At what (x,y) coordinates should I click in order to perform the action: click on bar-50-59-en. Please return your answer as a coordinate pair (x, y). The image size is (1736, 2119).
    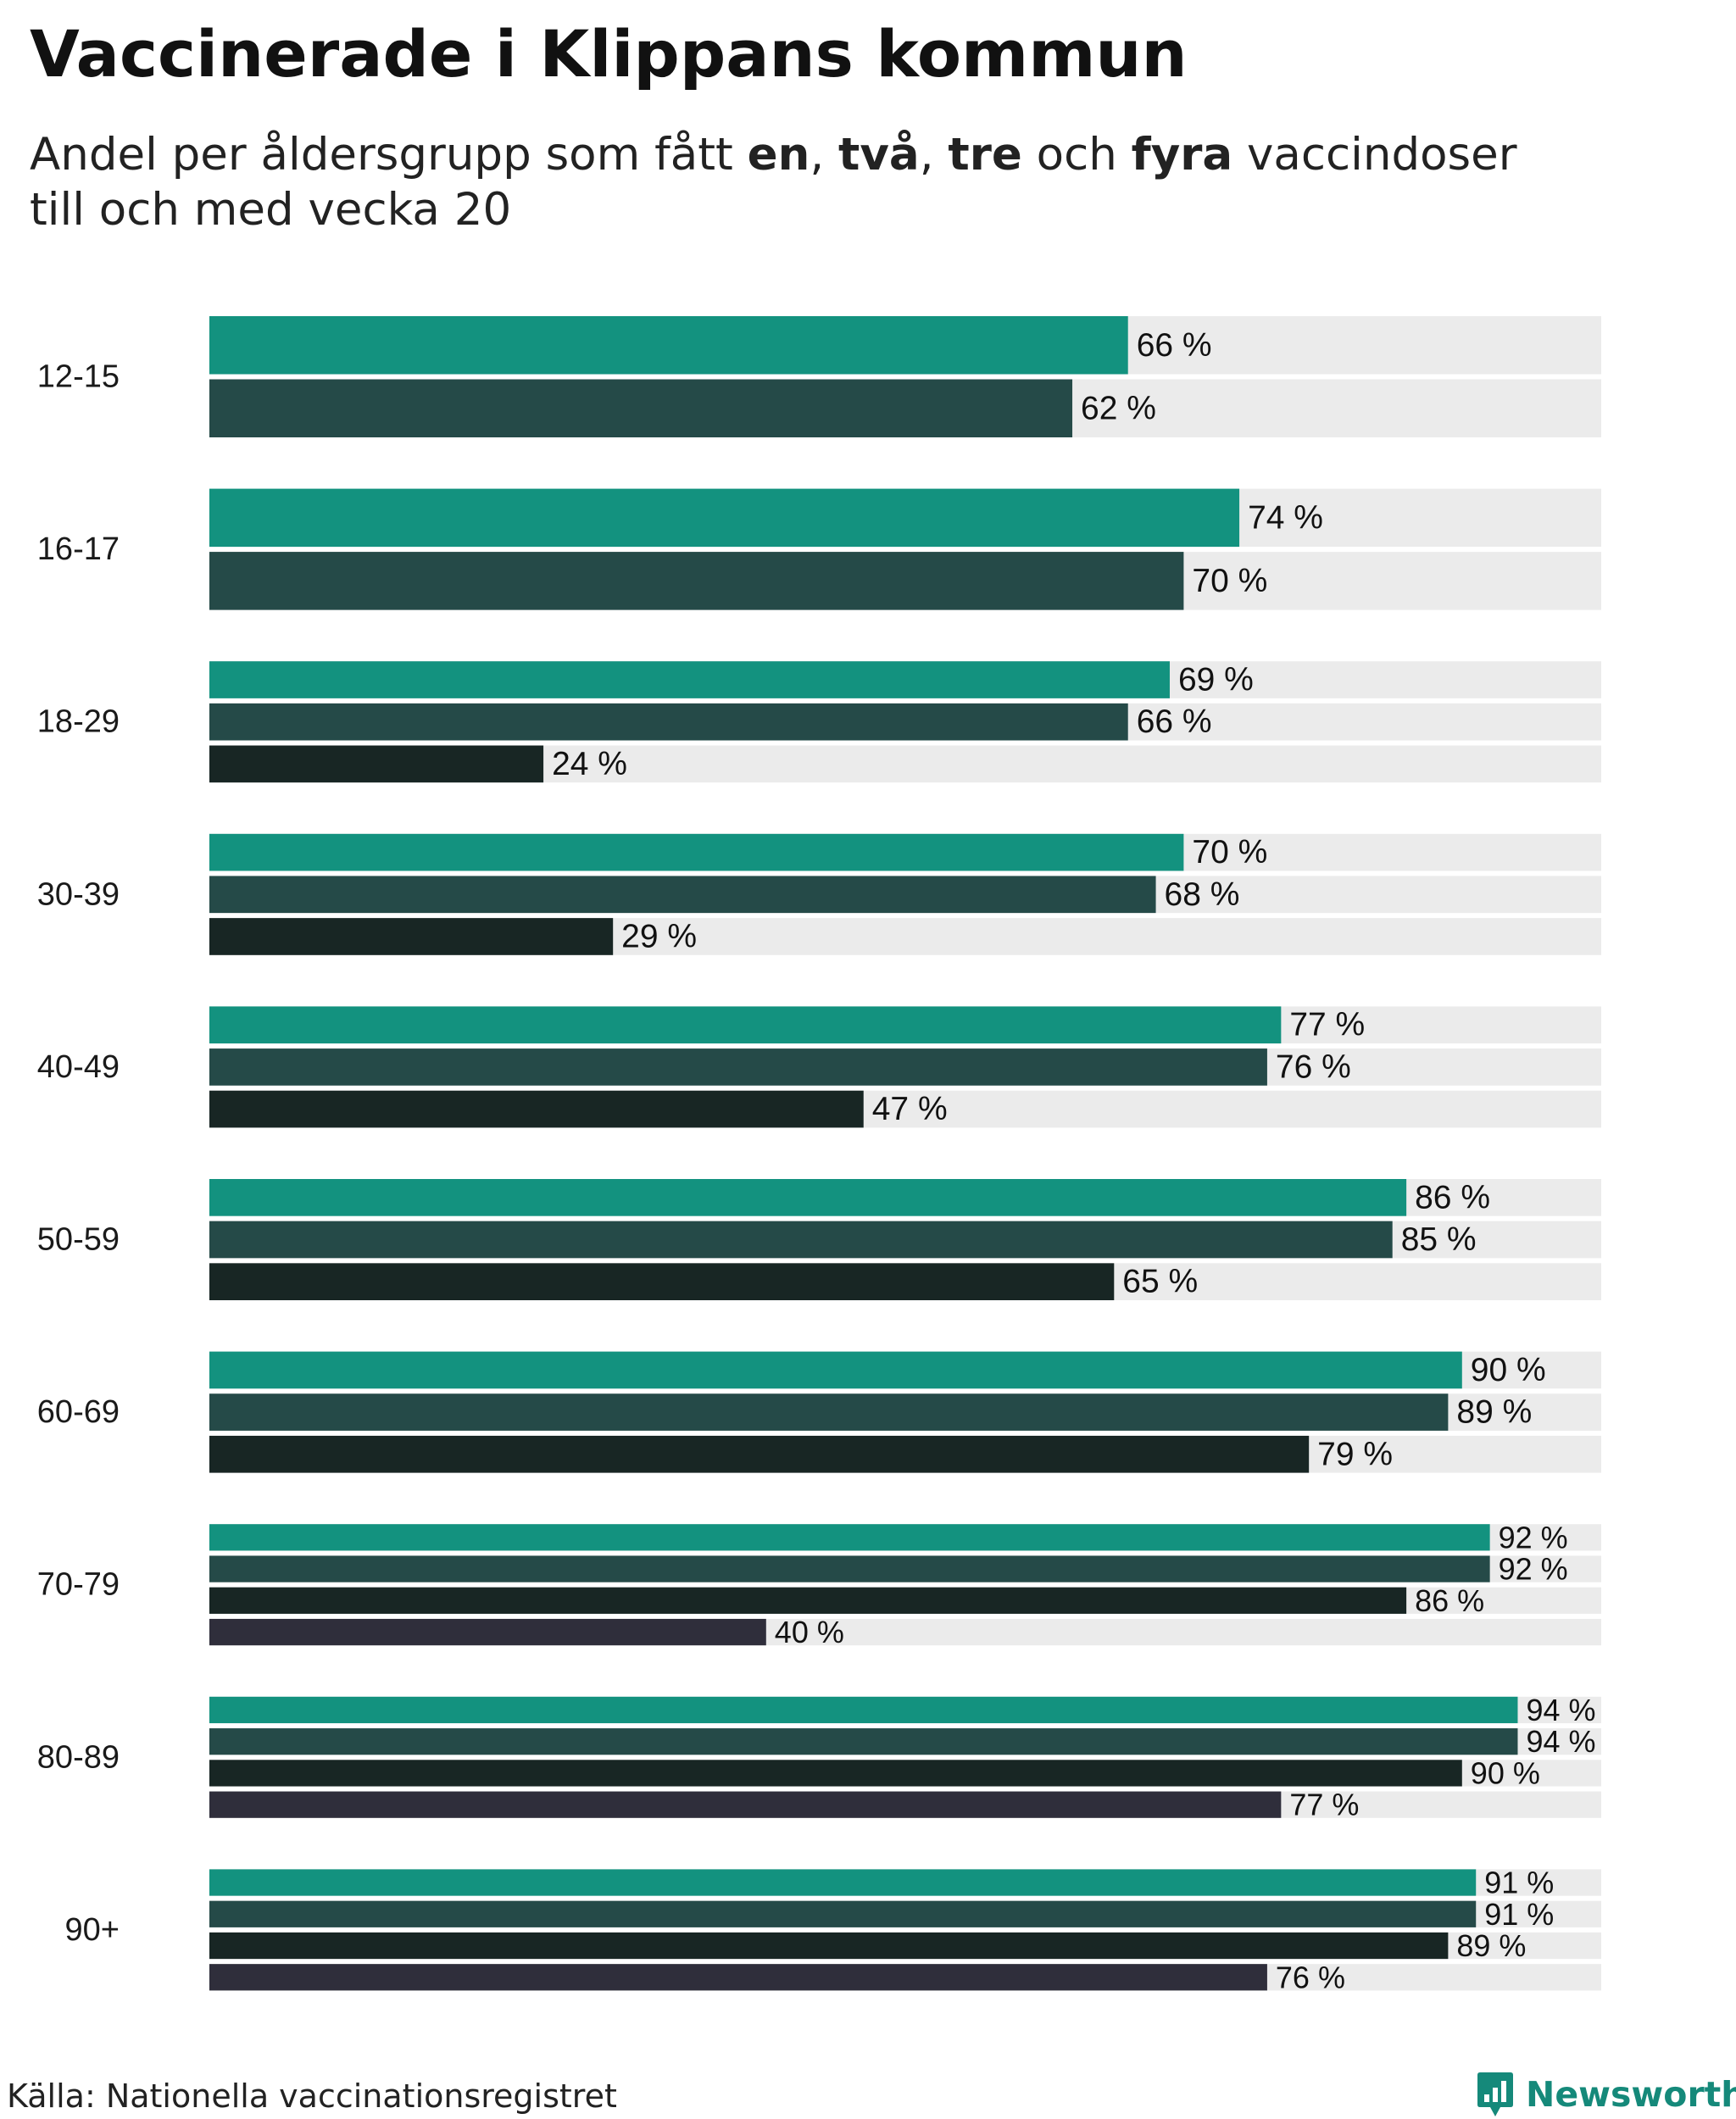
    Looking at the image, I should click on (808, 1198).